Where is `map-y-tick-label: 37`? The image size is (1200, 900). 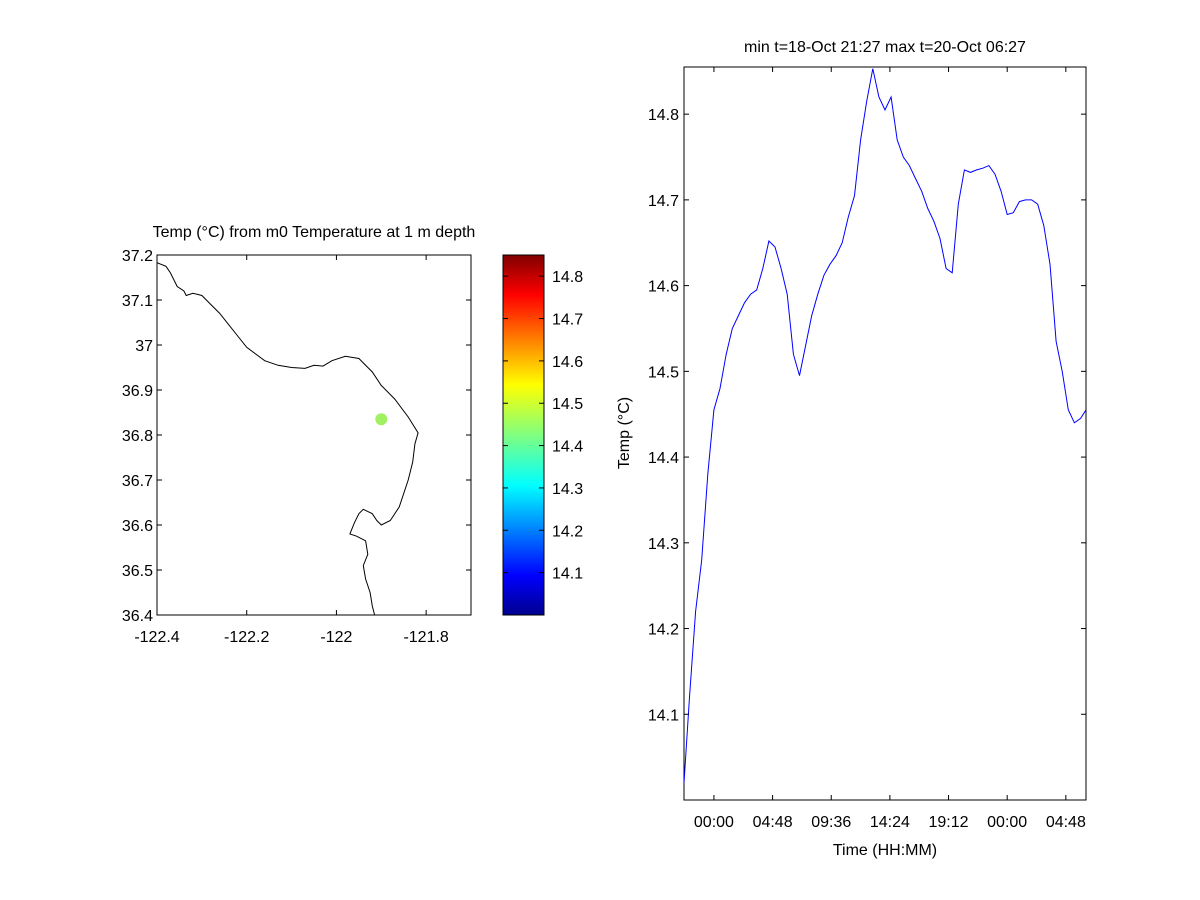 map-y-tick-label: 37 is located at coordinates (144, 346).